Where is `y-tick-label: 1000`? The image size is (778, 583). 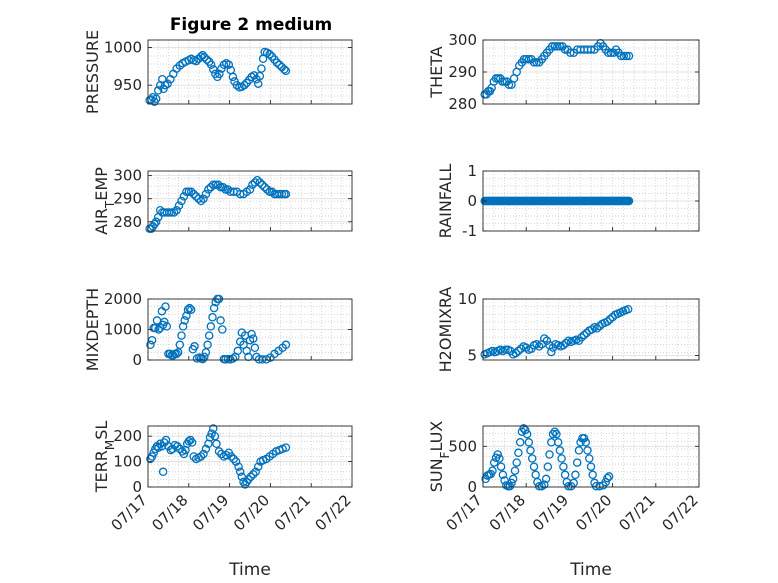 y-tick-label: 1000 is located at coordinates (123, 48).